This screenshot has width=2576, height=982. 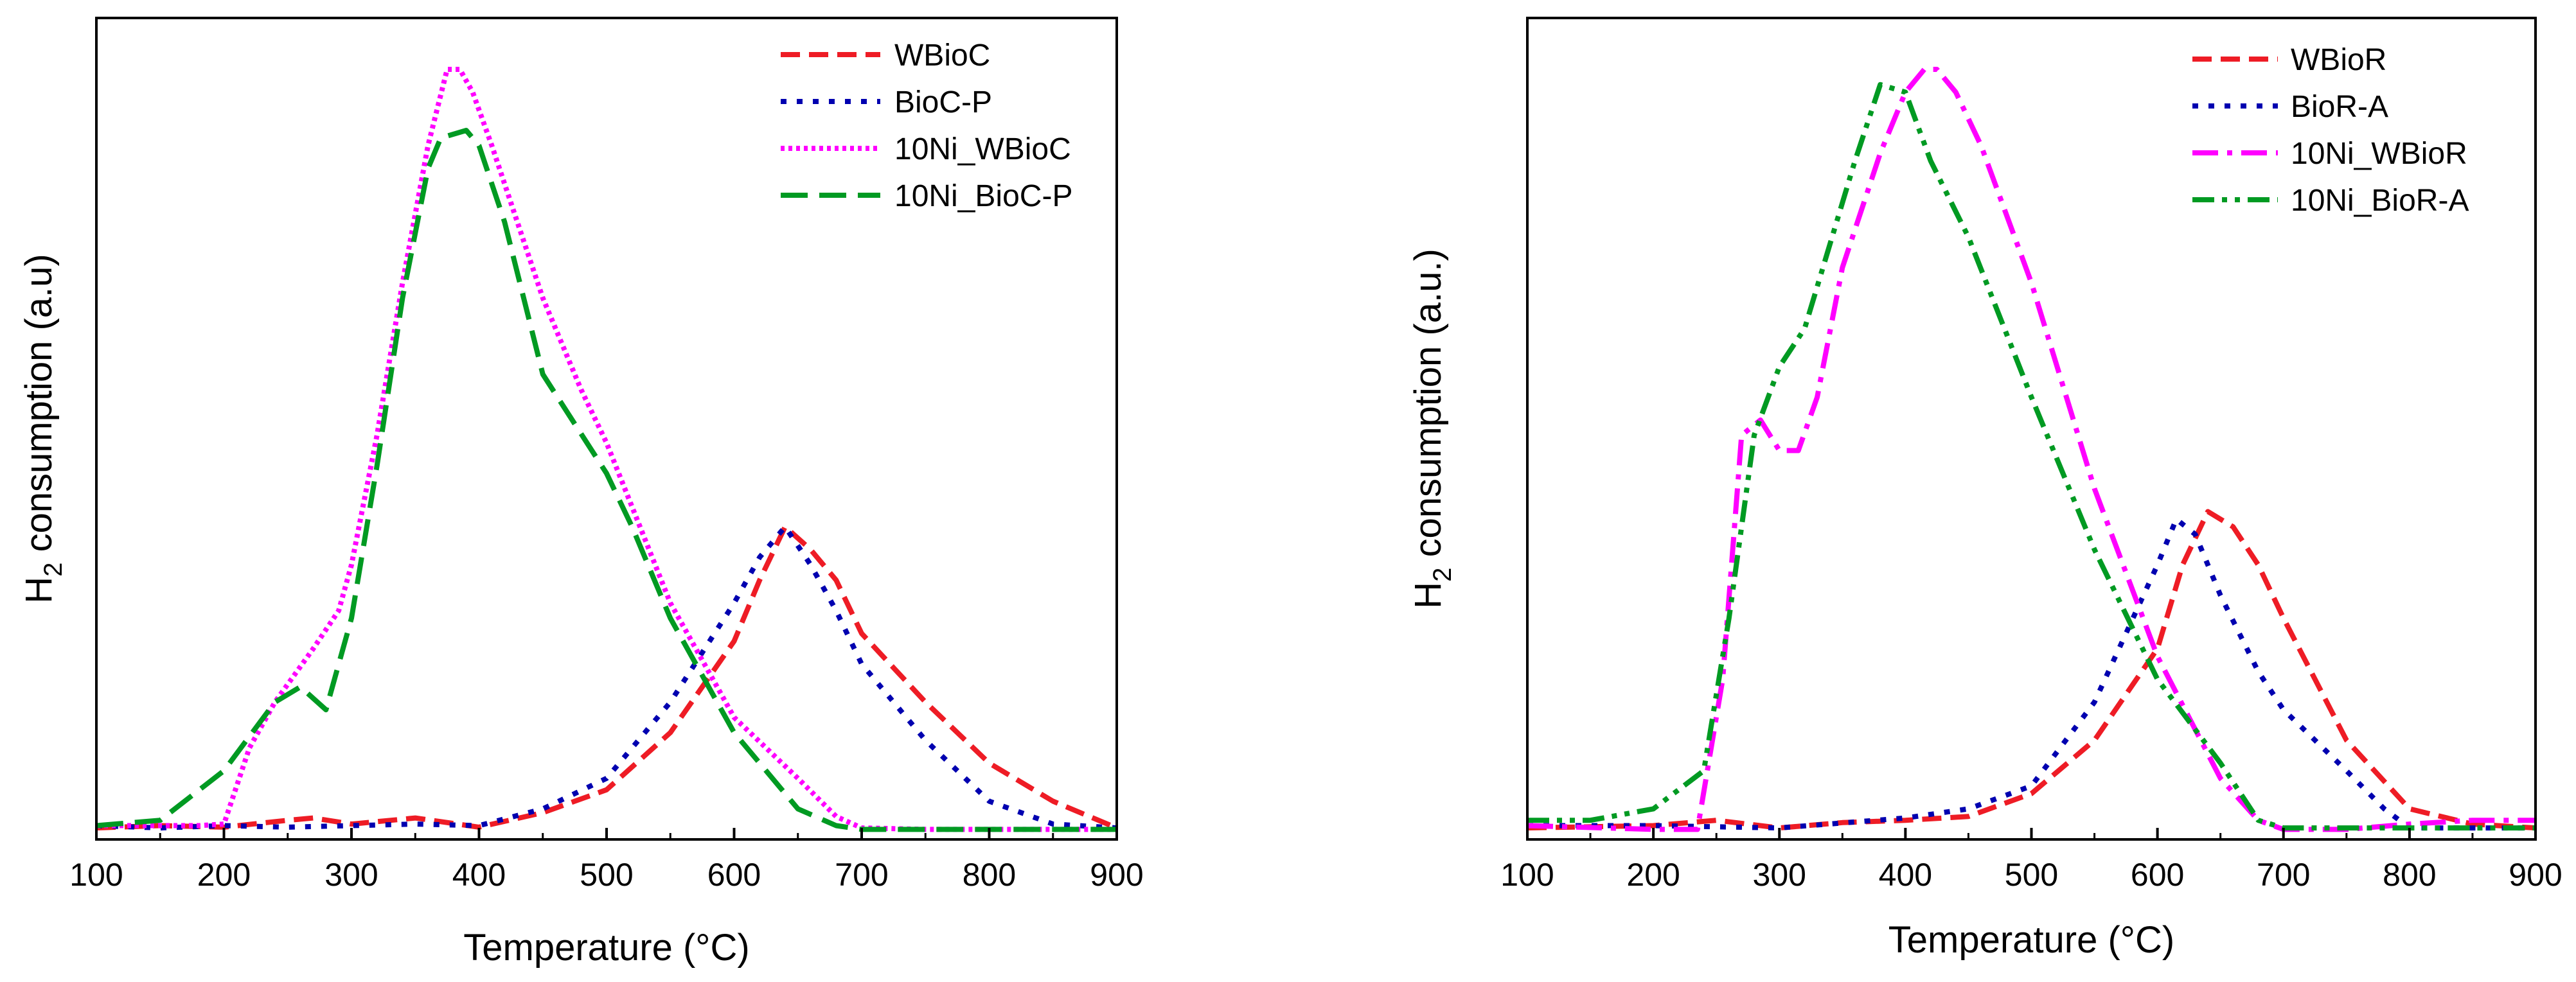 I want to click on series-line-bioc-p, so click(x=607, y=677).